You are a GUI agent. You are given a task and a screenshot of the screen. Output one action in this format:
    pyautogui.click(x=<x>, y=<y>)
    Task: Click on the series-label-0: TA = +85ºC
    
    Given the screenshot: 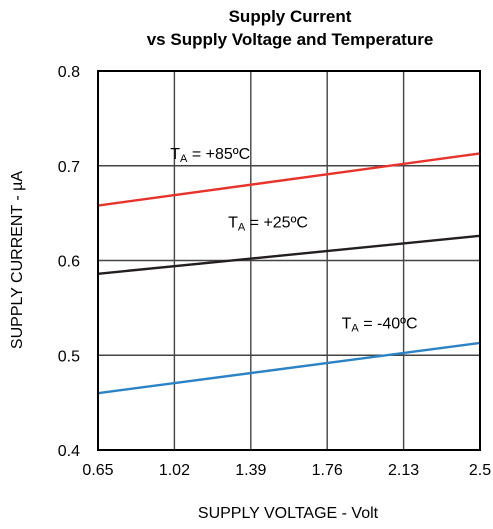 What is the action you would take?
    pyautogui.click(x=210, y=155)
    